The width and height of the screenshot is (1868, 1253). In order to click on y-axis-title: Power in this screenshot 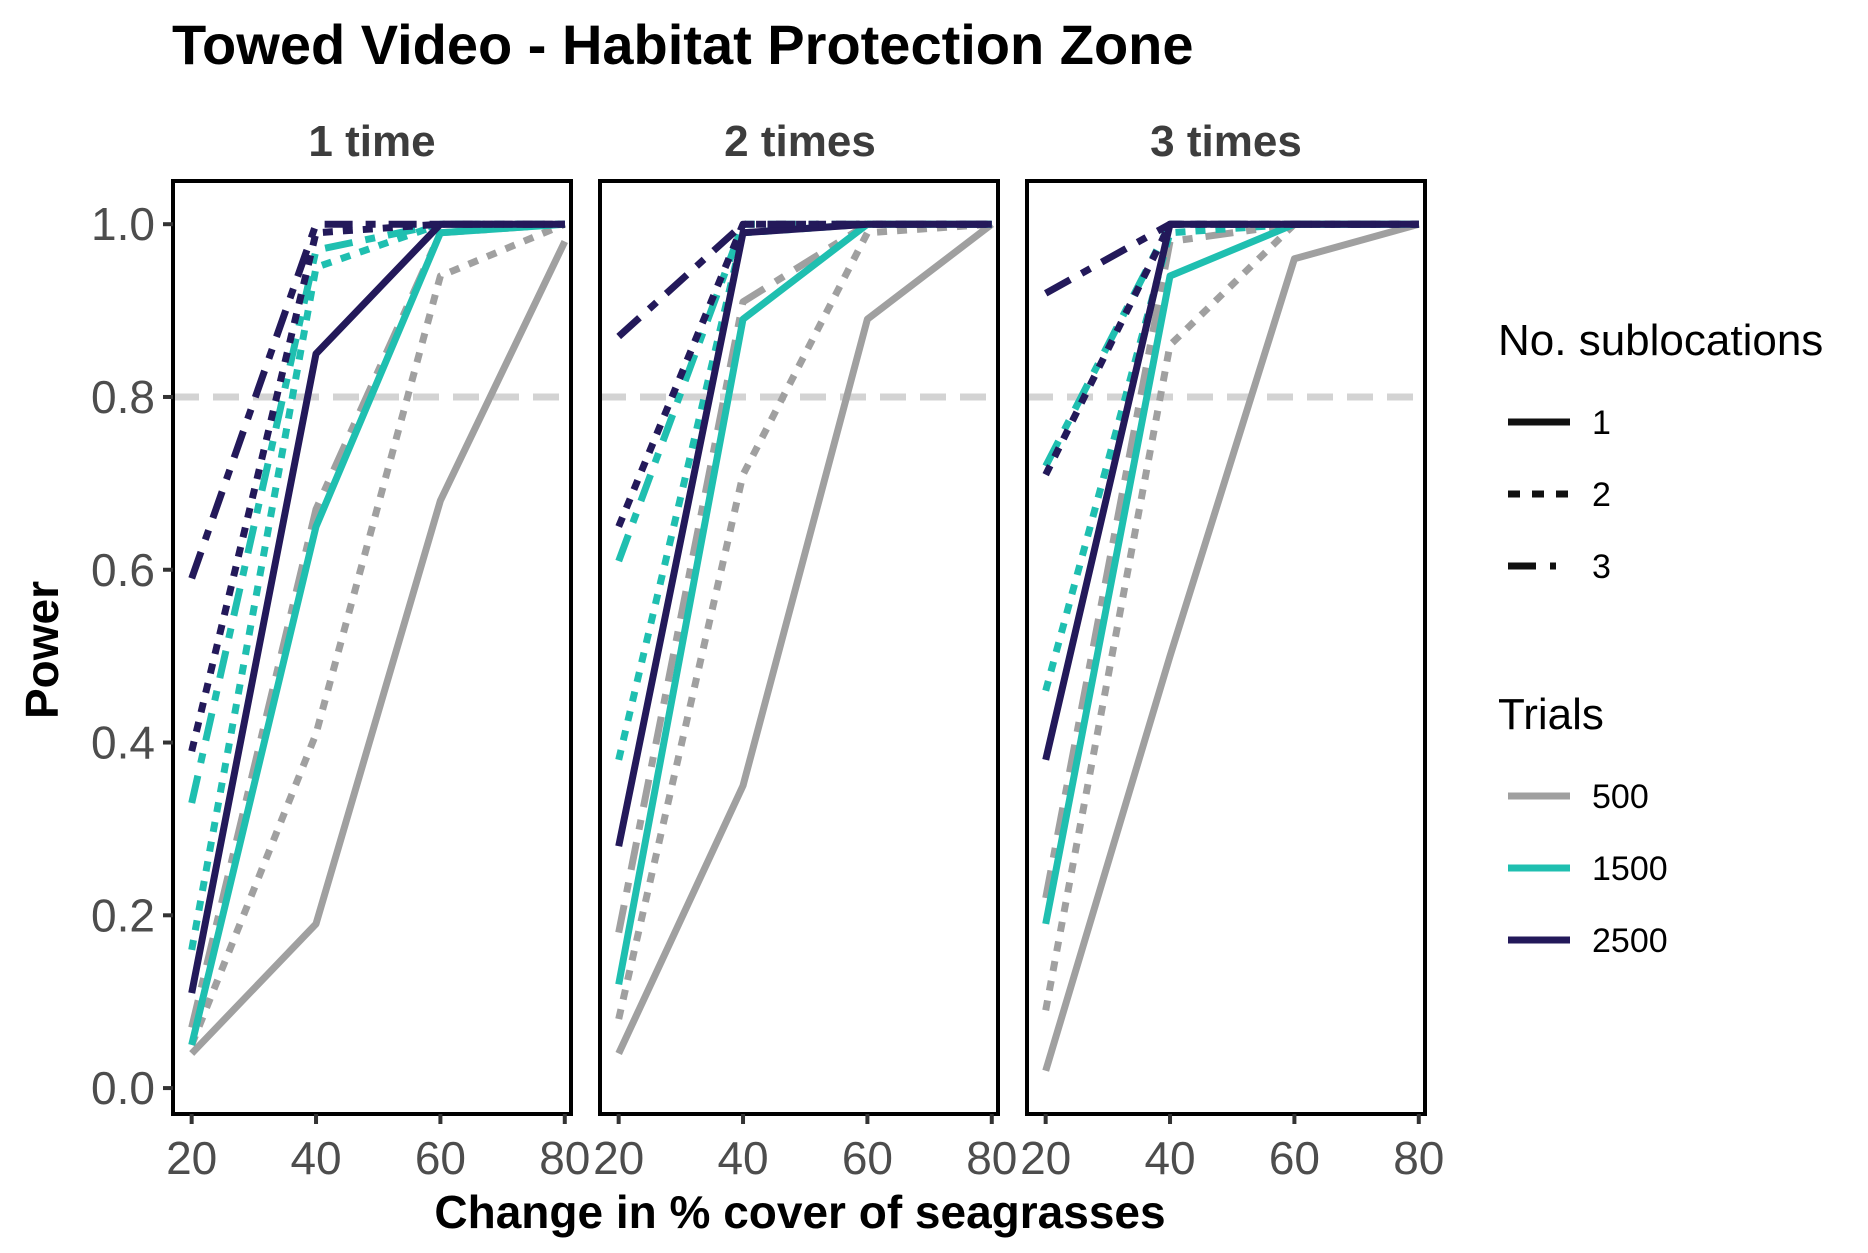, I will do `click(42, 650)`.